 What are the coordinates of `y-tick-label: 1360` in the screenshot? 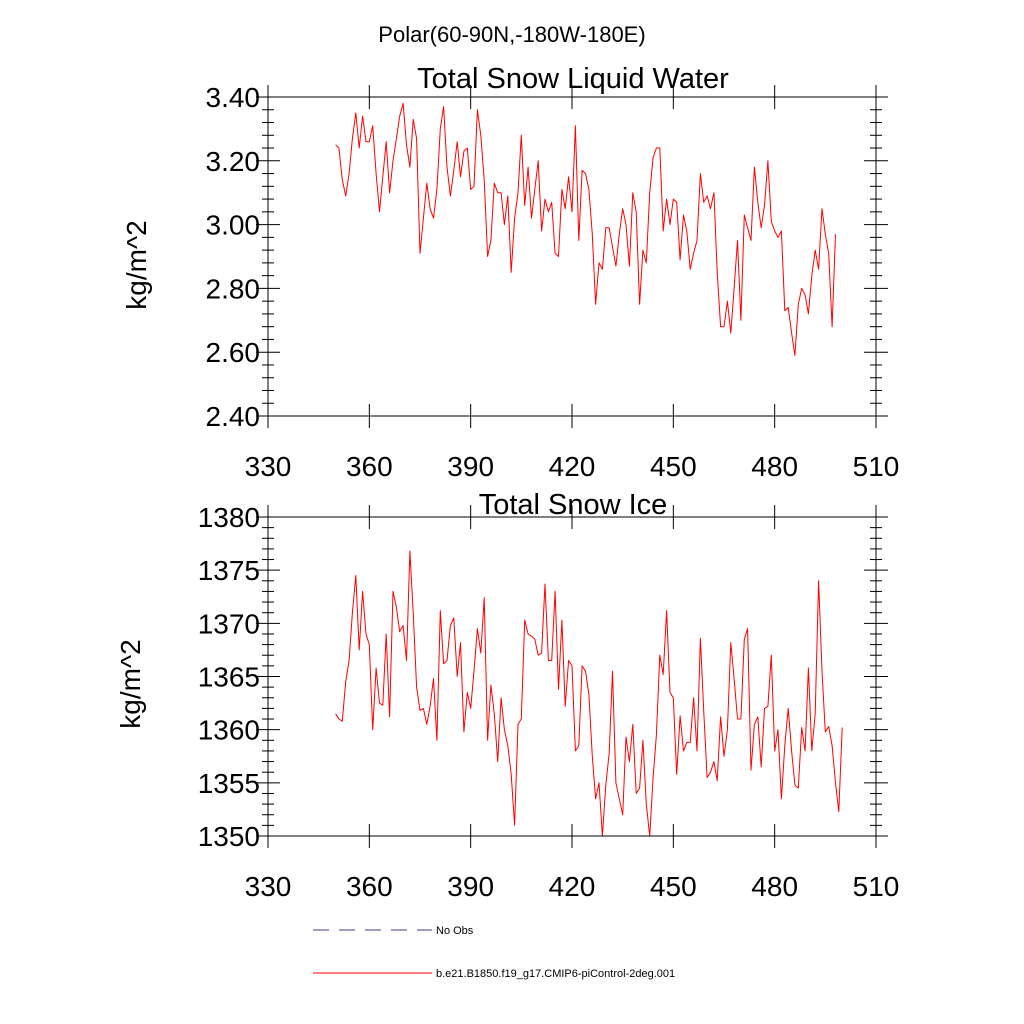 It's located at (229, 730).